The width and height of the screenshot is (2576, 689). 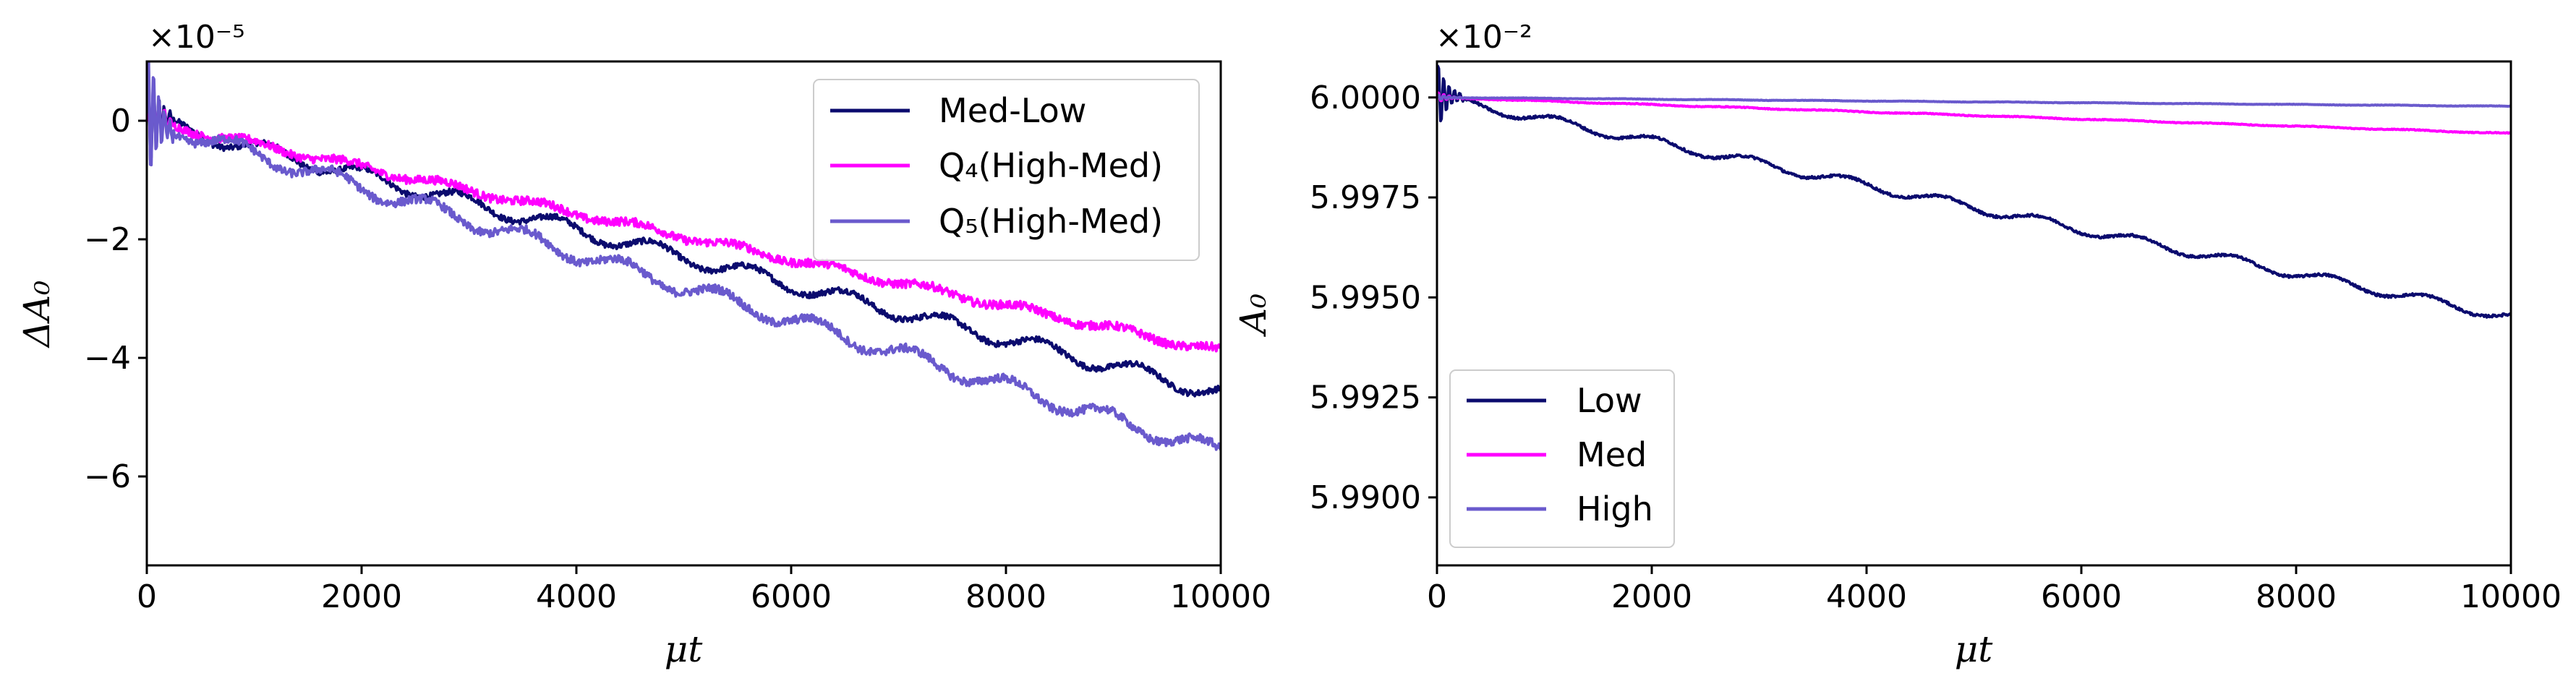 What do you see at coordinates (792, 596) in the screenshot?
I see `left-x-tick-label: 6000` at bounding box center [792, 596].